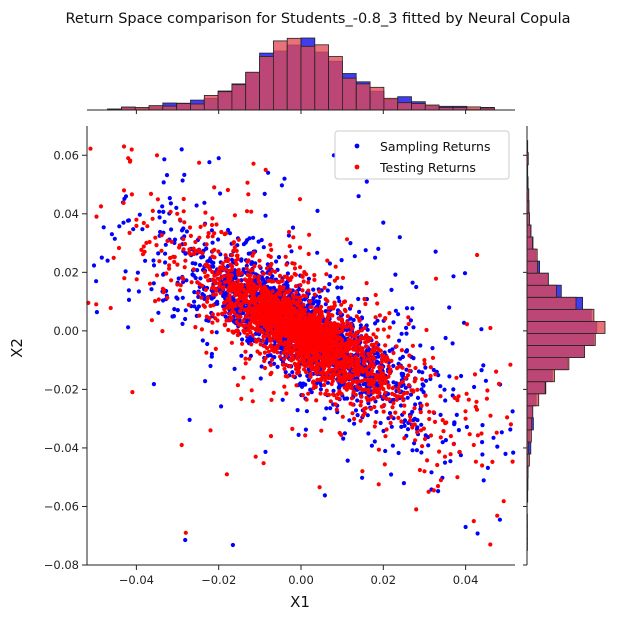 This screenshot has width=618, height=620. I want to click on legend-marker-sampling, so click(357, 146).